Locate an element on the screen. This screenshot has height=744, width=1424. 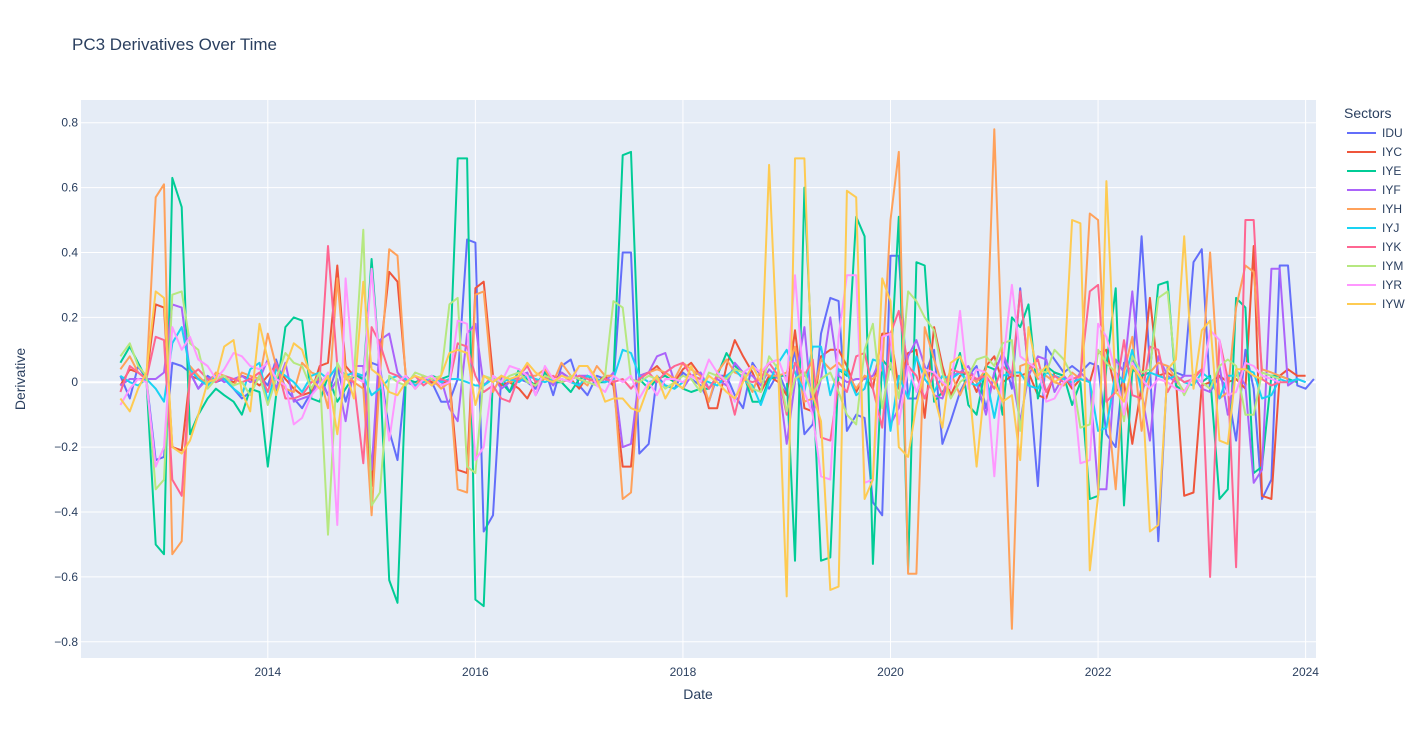
y-tick-label: −0.2 is located at coordinates (66, 447).